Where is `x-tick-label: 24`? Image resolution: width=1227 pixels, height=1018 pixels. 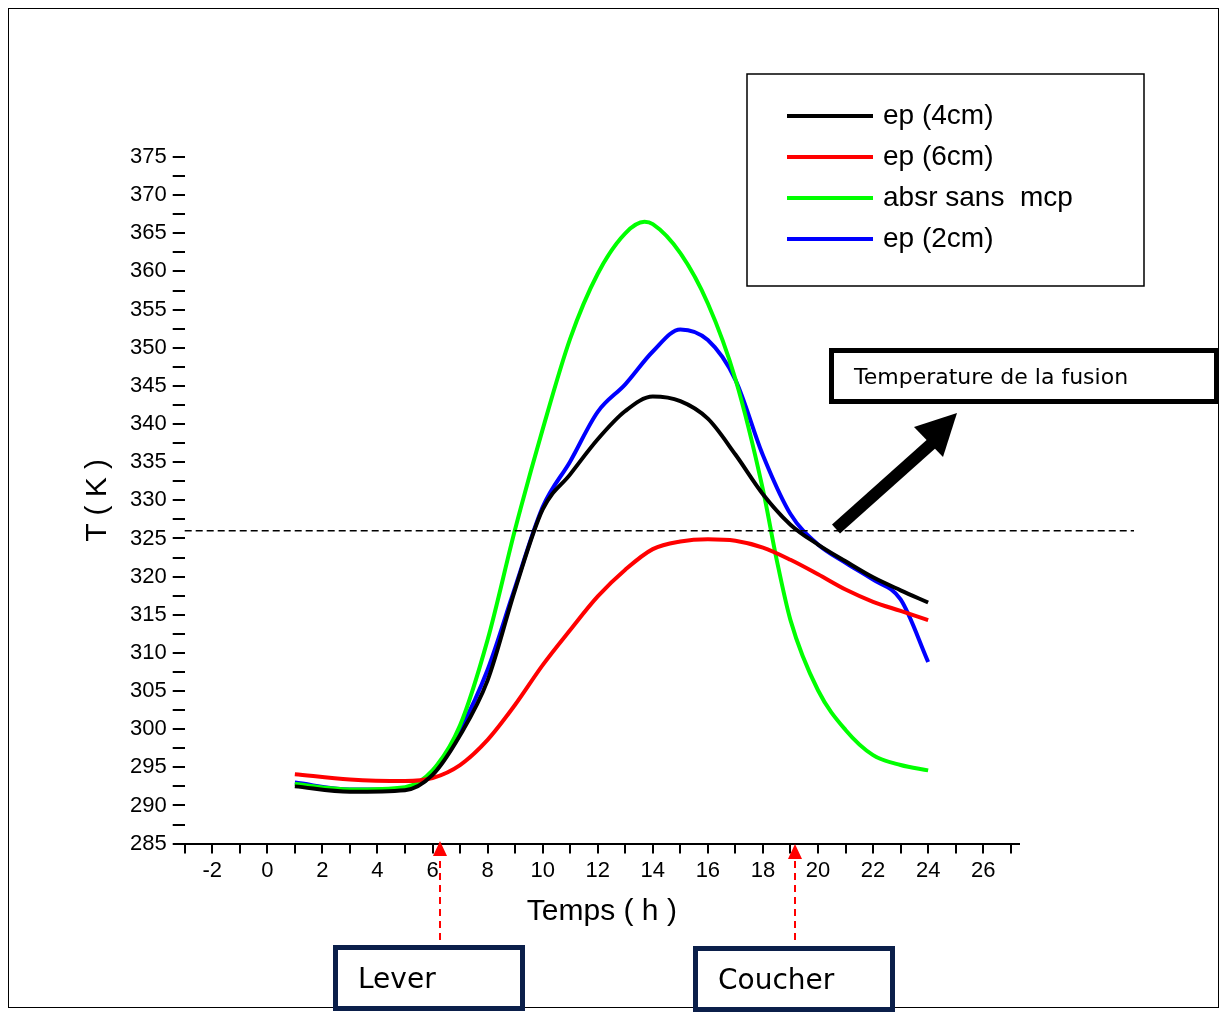
x-tick-label: 24 is located at coordinates (928, 869).